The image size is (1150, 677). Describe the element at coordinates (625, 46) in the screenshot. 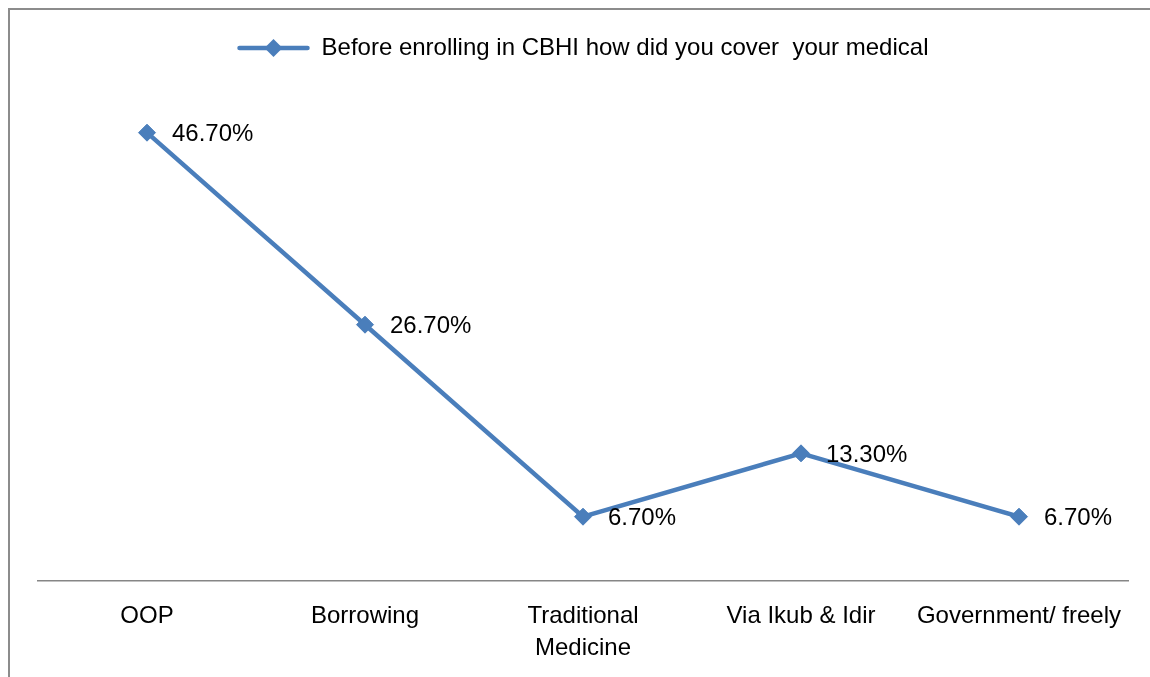

I see `legend-label: Before enrolling in CBHI how did you cover your medical` at that location.